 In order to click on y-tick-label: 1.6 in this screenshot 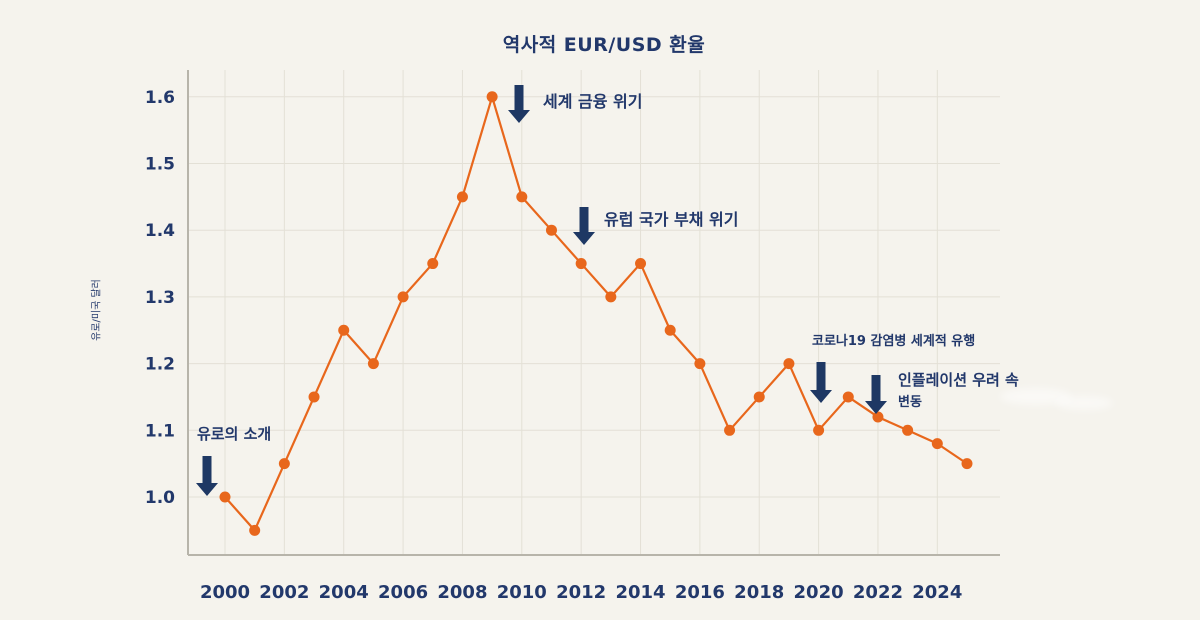, I will do `click(160, 98)`.